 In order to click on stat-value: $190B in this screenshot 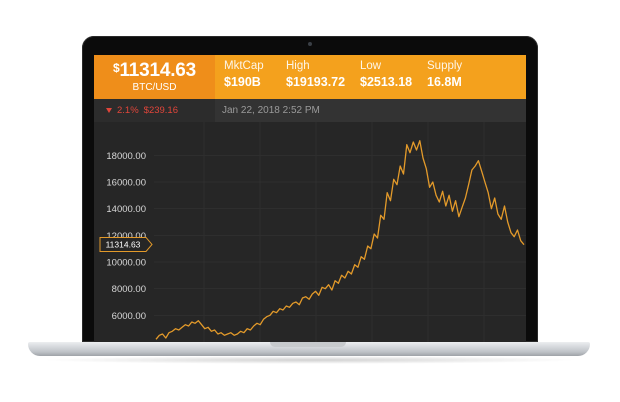, I will do `click(242, 82)`.